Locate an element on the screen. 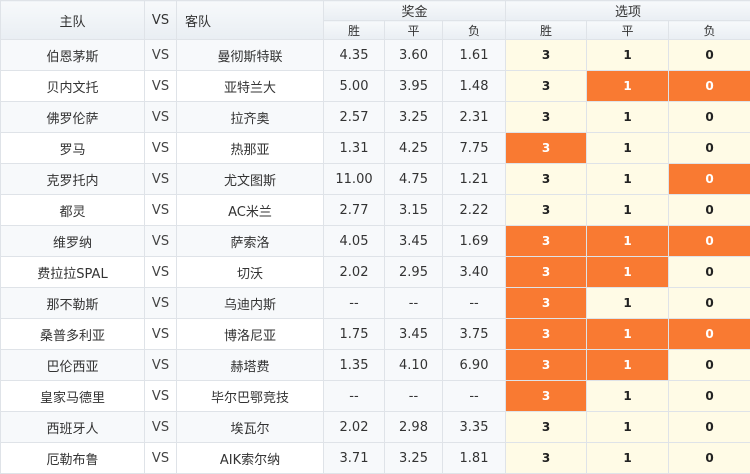 This screenshot has width=750, height=474. odds-lose: 2.22 is located at coordinates (474, 210).